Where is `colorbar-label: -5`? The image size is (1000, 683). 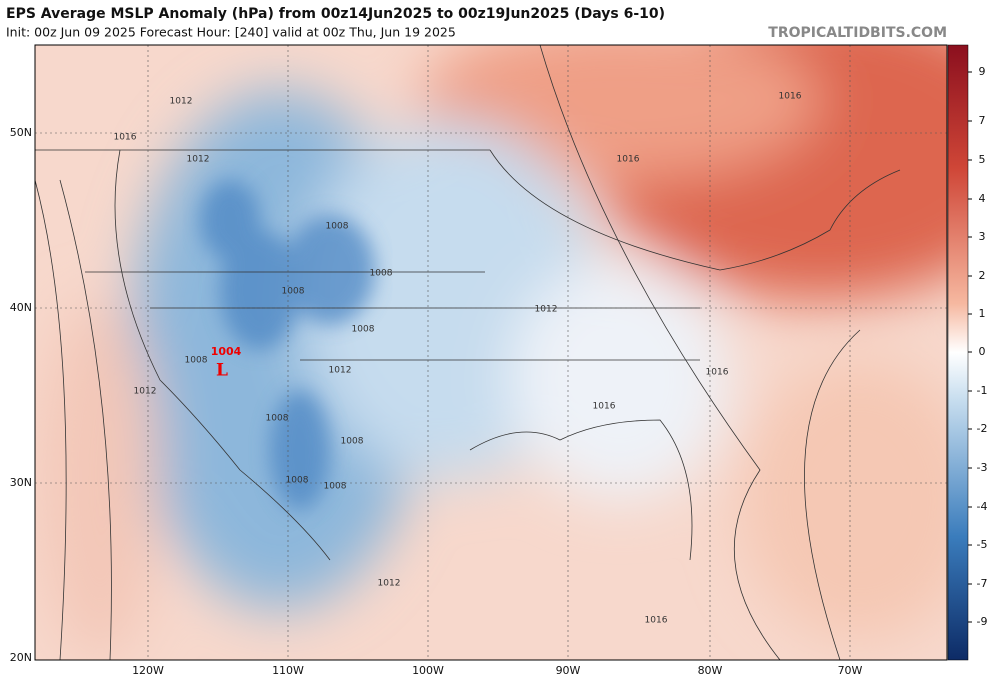 colorbar-label: -5 is located at coordinates (982, 544).